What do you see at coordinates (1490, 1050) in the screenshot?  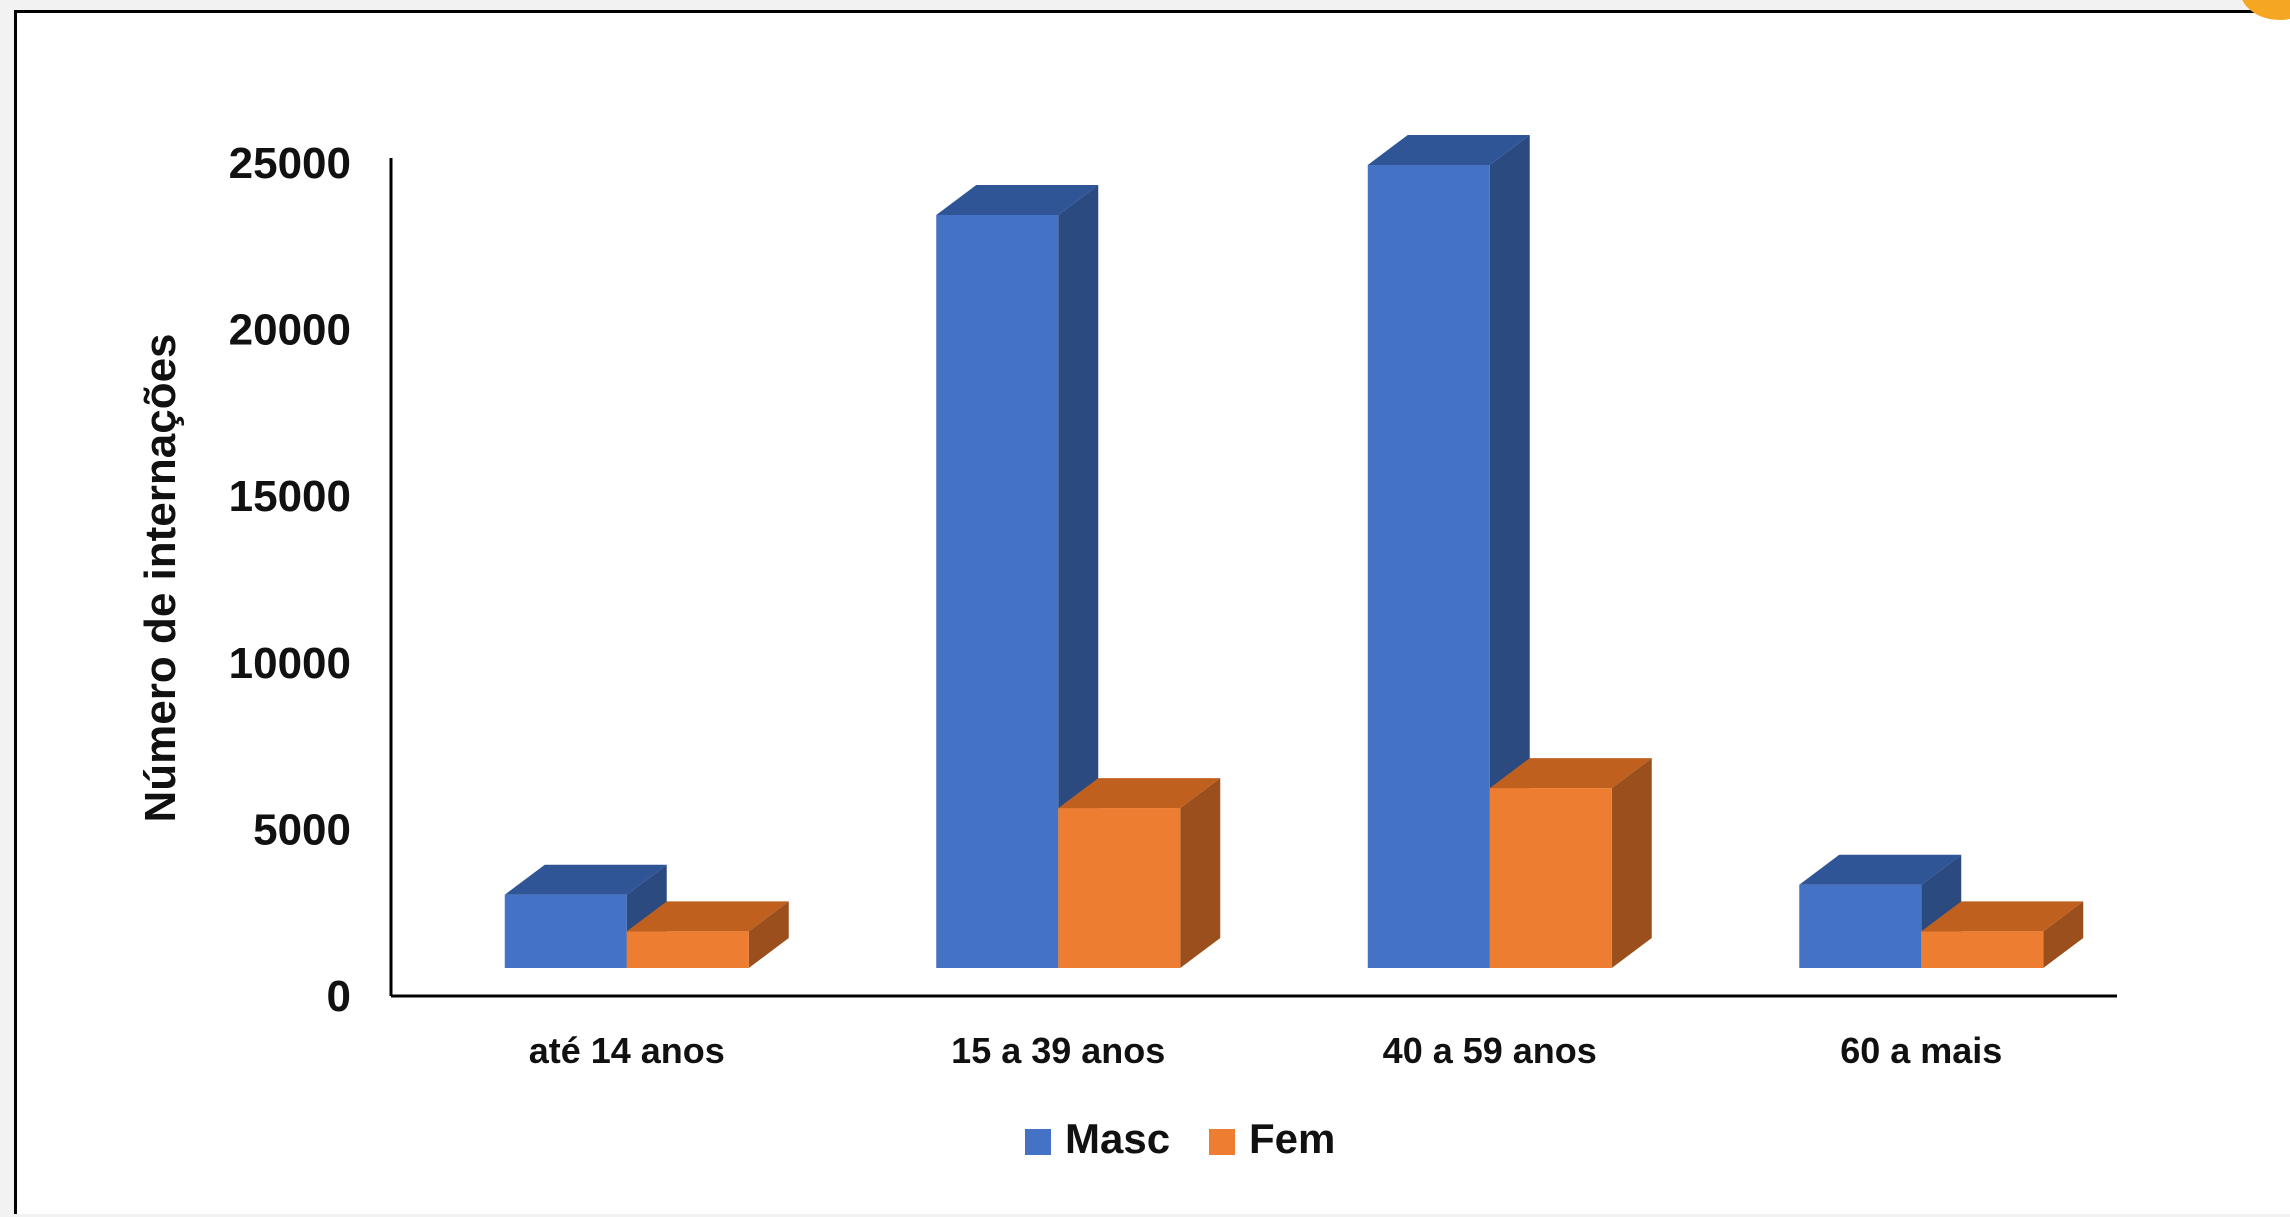 I see `x-tick-label: 40 a 59 anos` at bounding box center [1490, 1050].